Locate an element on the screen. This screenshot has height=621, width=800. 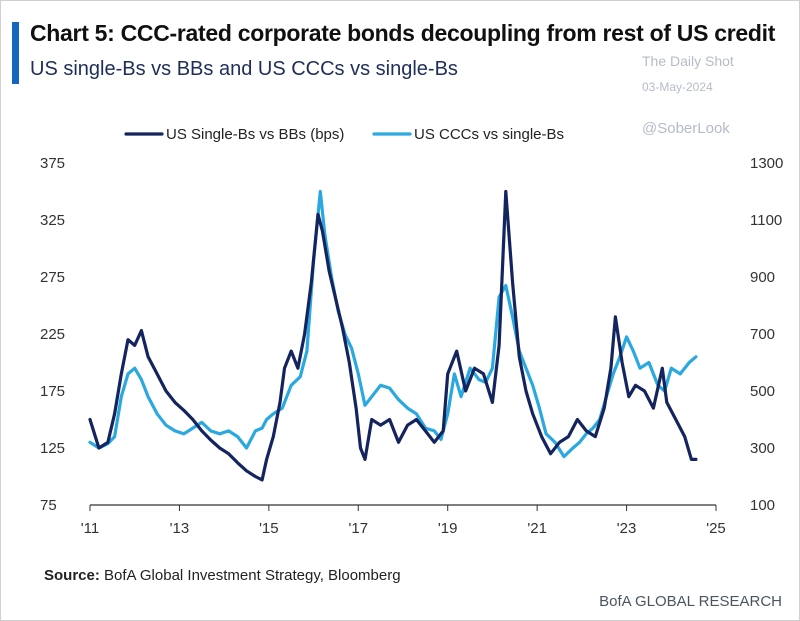
left-axis-tick-label: 75 is located at coordinates (48, 505).